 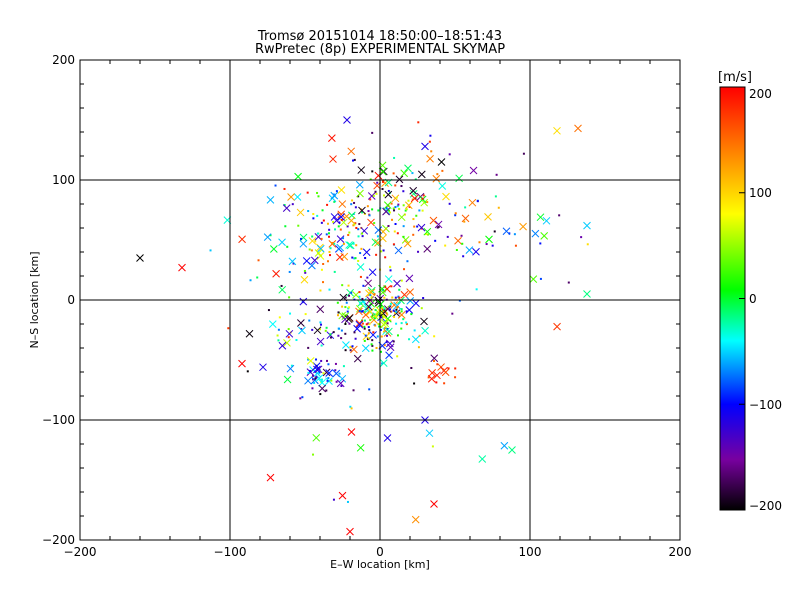 I want to click on y-tick-label-minus100: −100, so click(x=58, y=420).